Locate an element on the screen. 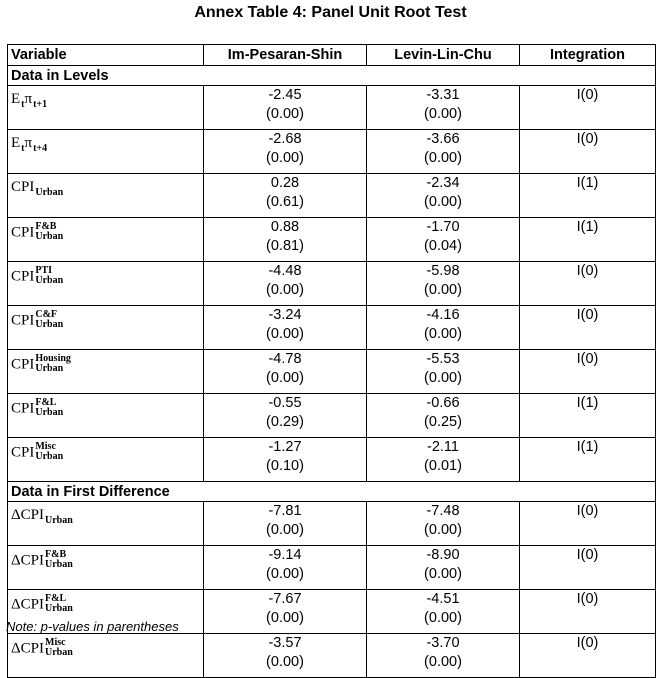 The image size is (661, 678). data-row: CPI F&L Urban -0.55 (0.29) -0.66 (0.25) I(1) is located at coordinates (331, 415).